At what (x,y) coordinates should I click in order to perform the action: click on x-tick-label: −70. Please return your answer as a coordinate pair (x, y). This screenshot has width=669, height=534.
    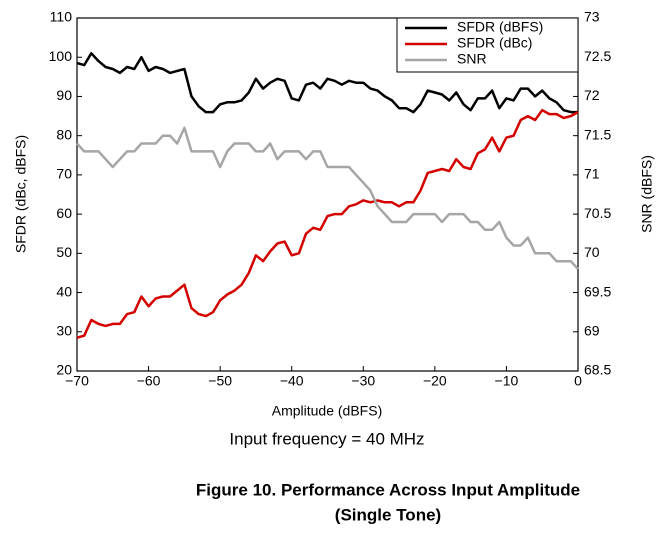
    Looking at the image, I should click on (77, 381).